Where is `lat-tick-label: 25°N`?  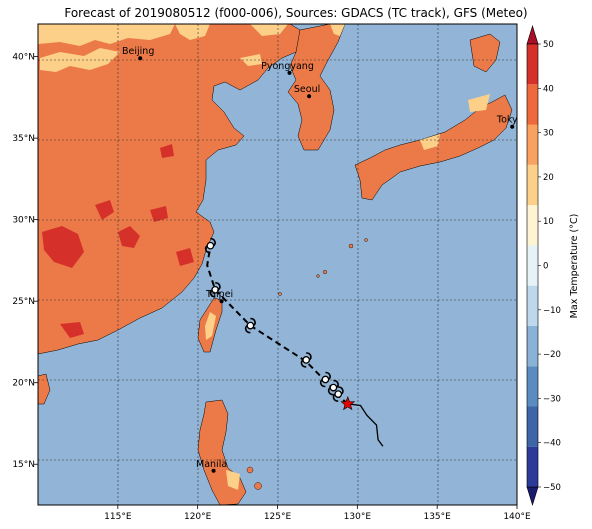
lat-tick-label: 25°N is located at coordinates (23, 302).